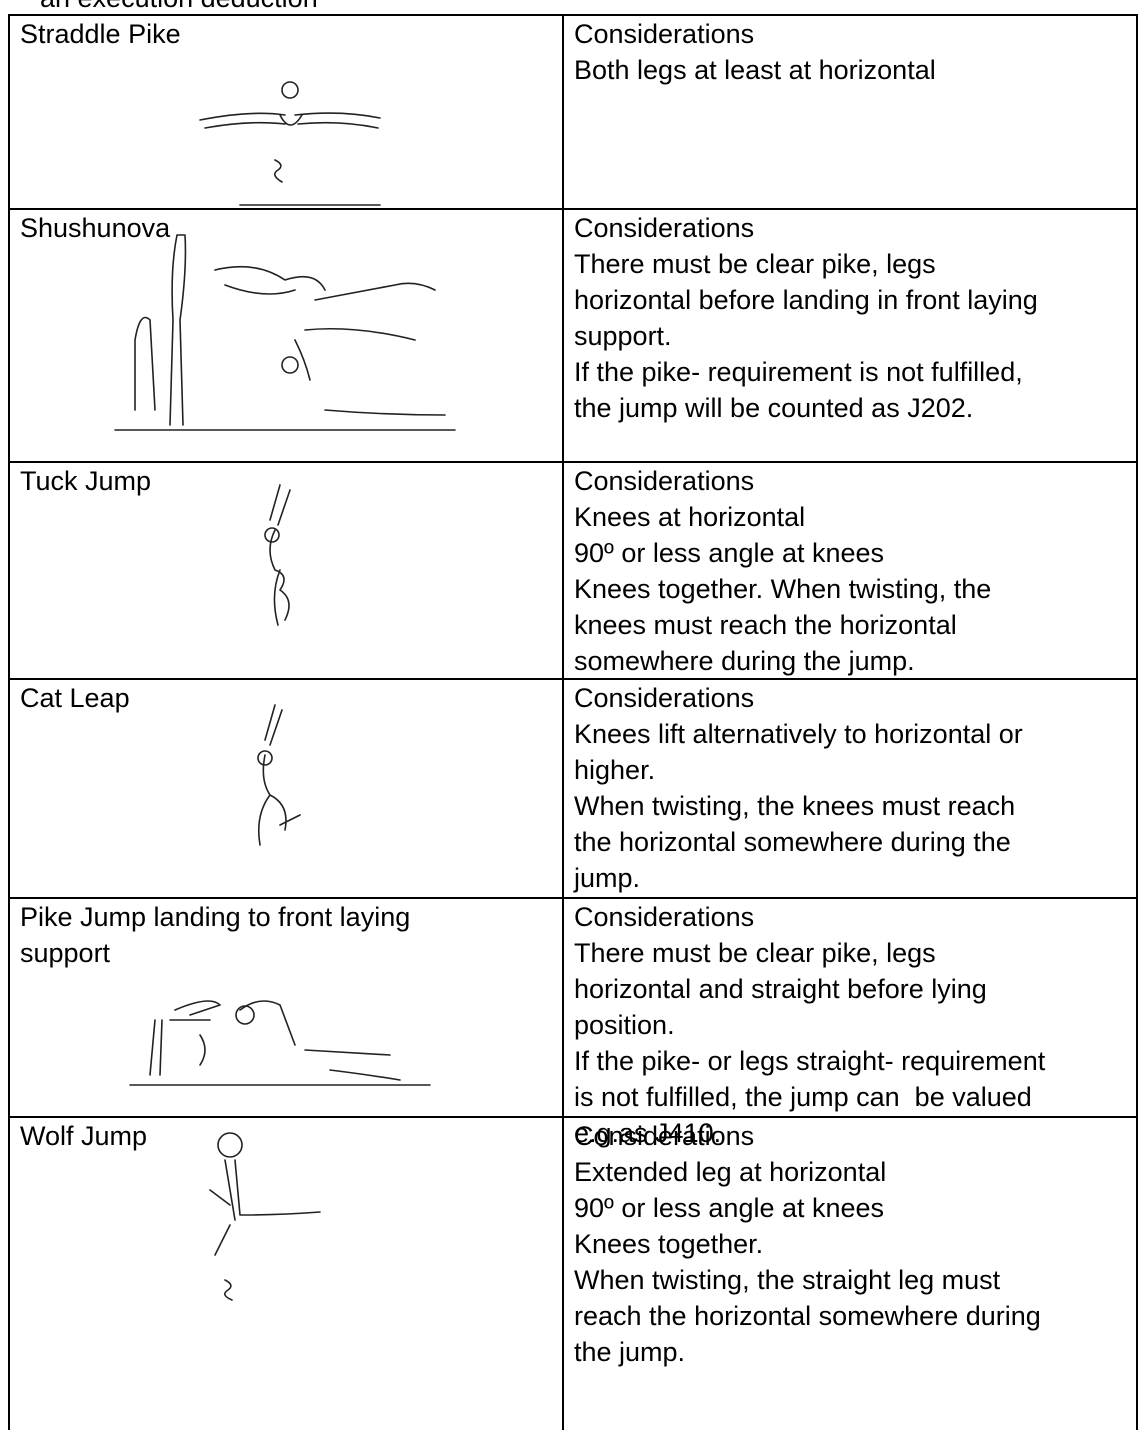 Image resolution: width=1138 pixels, height=1430 pixels. I want to click on consideration-line: horizontal and straight before lying, so click(780, 989).